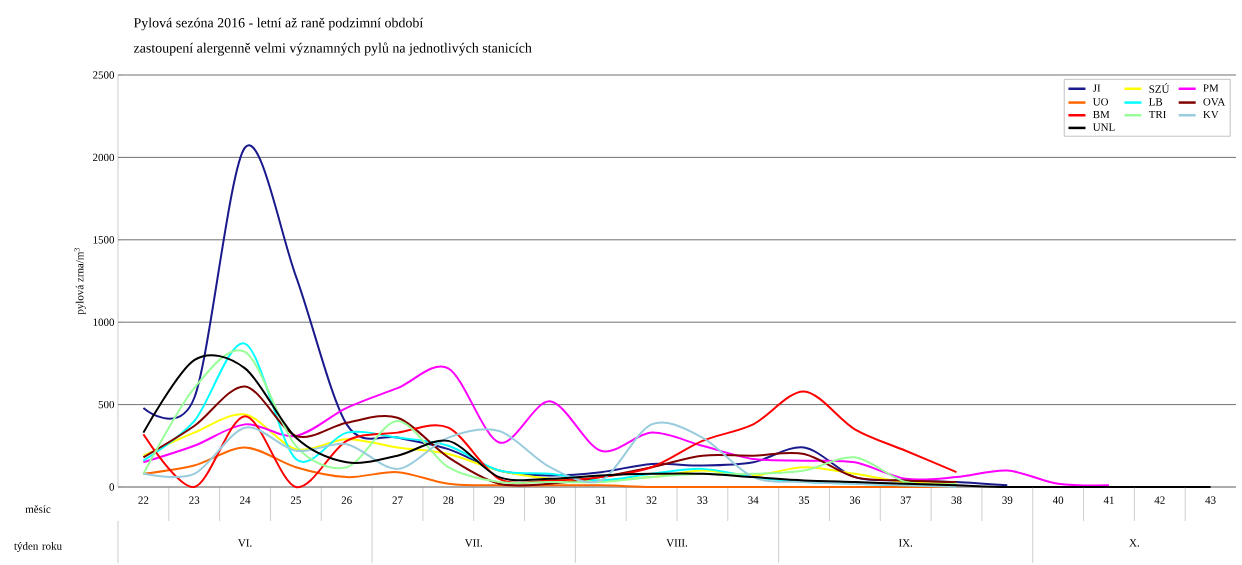 This screenshot has width=1242, height=565. What do you see at coordinates (1007, 500) in the screenshot?
I see `x-tick-label: 39` at bounding box center [1007, 500].